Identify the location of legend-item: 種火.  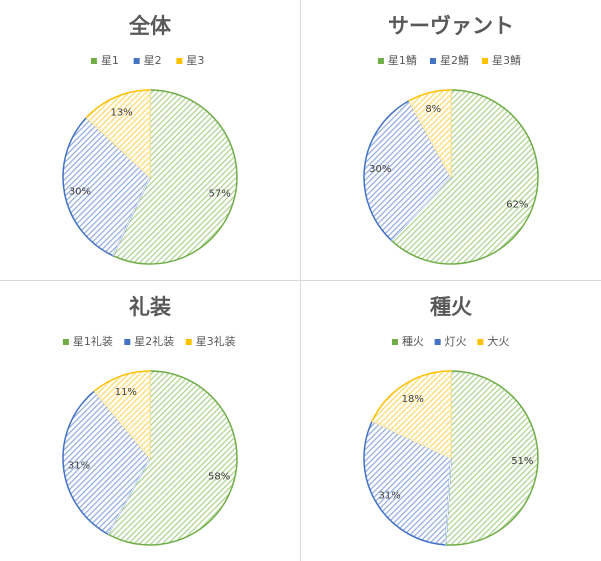
(407, 341).